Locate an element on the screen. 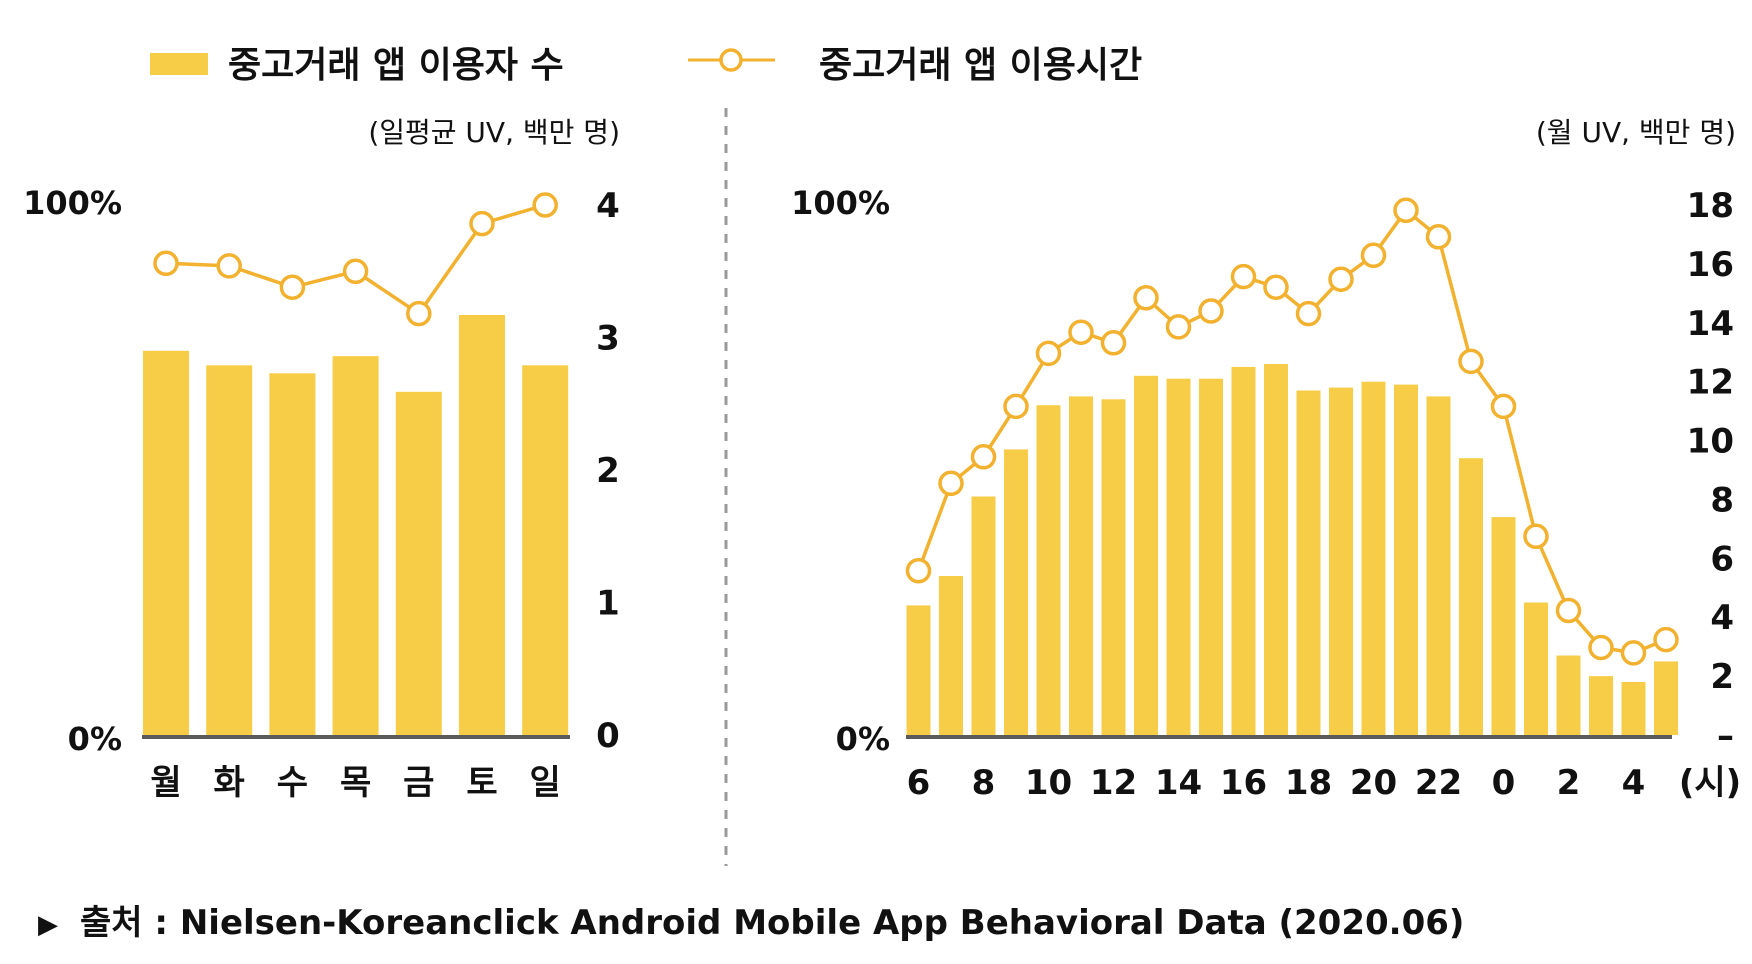 Image resolution: width=1752 pixels, height=964 pixels. left-bar-일 is located at coordinates (545, 550).